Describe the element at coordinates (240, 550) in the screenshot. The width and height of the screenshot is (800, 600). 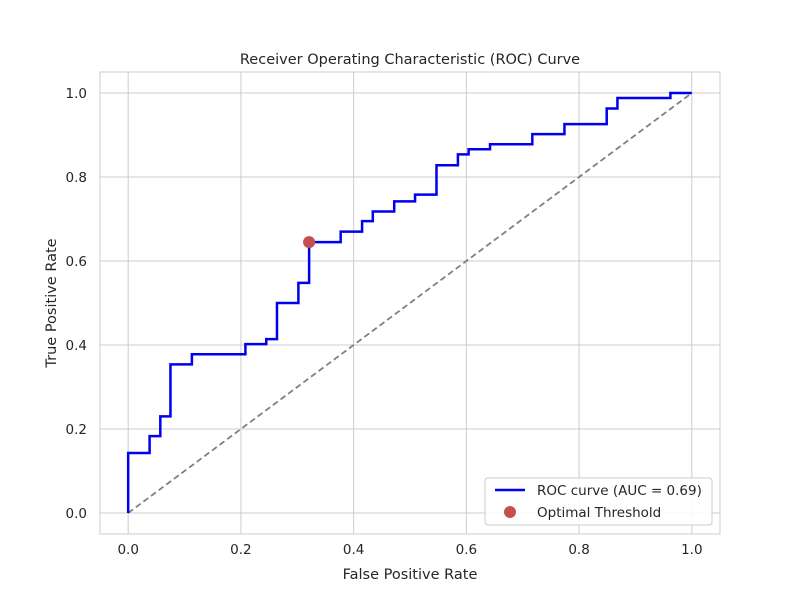
I see `x-tick-label: 0.2` at that location.